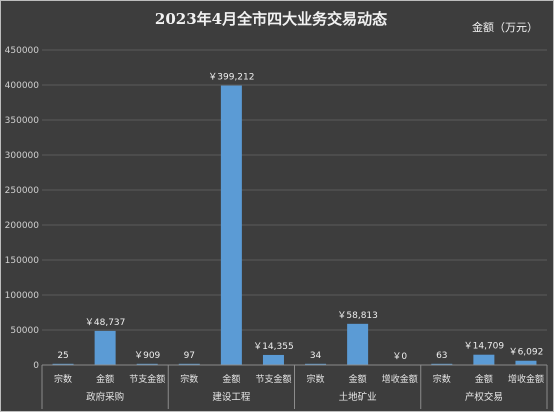 This screenshot has width=554, height=413. What do you see at coordinates (24, 331) in the screenshot?
I see `y-tick-label: 50000` at bounding box center [24, 331].